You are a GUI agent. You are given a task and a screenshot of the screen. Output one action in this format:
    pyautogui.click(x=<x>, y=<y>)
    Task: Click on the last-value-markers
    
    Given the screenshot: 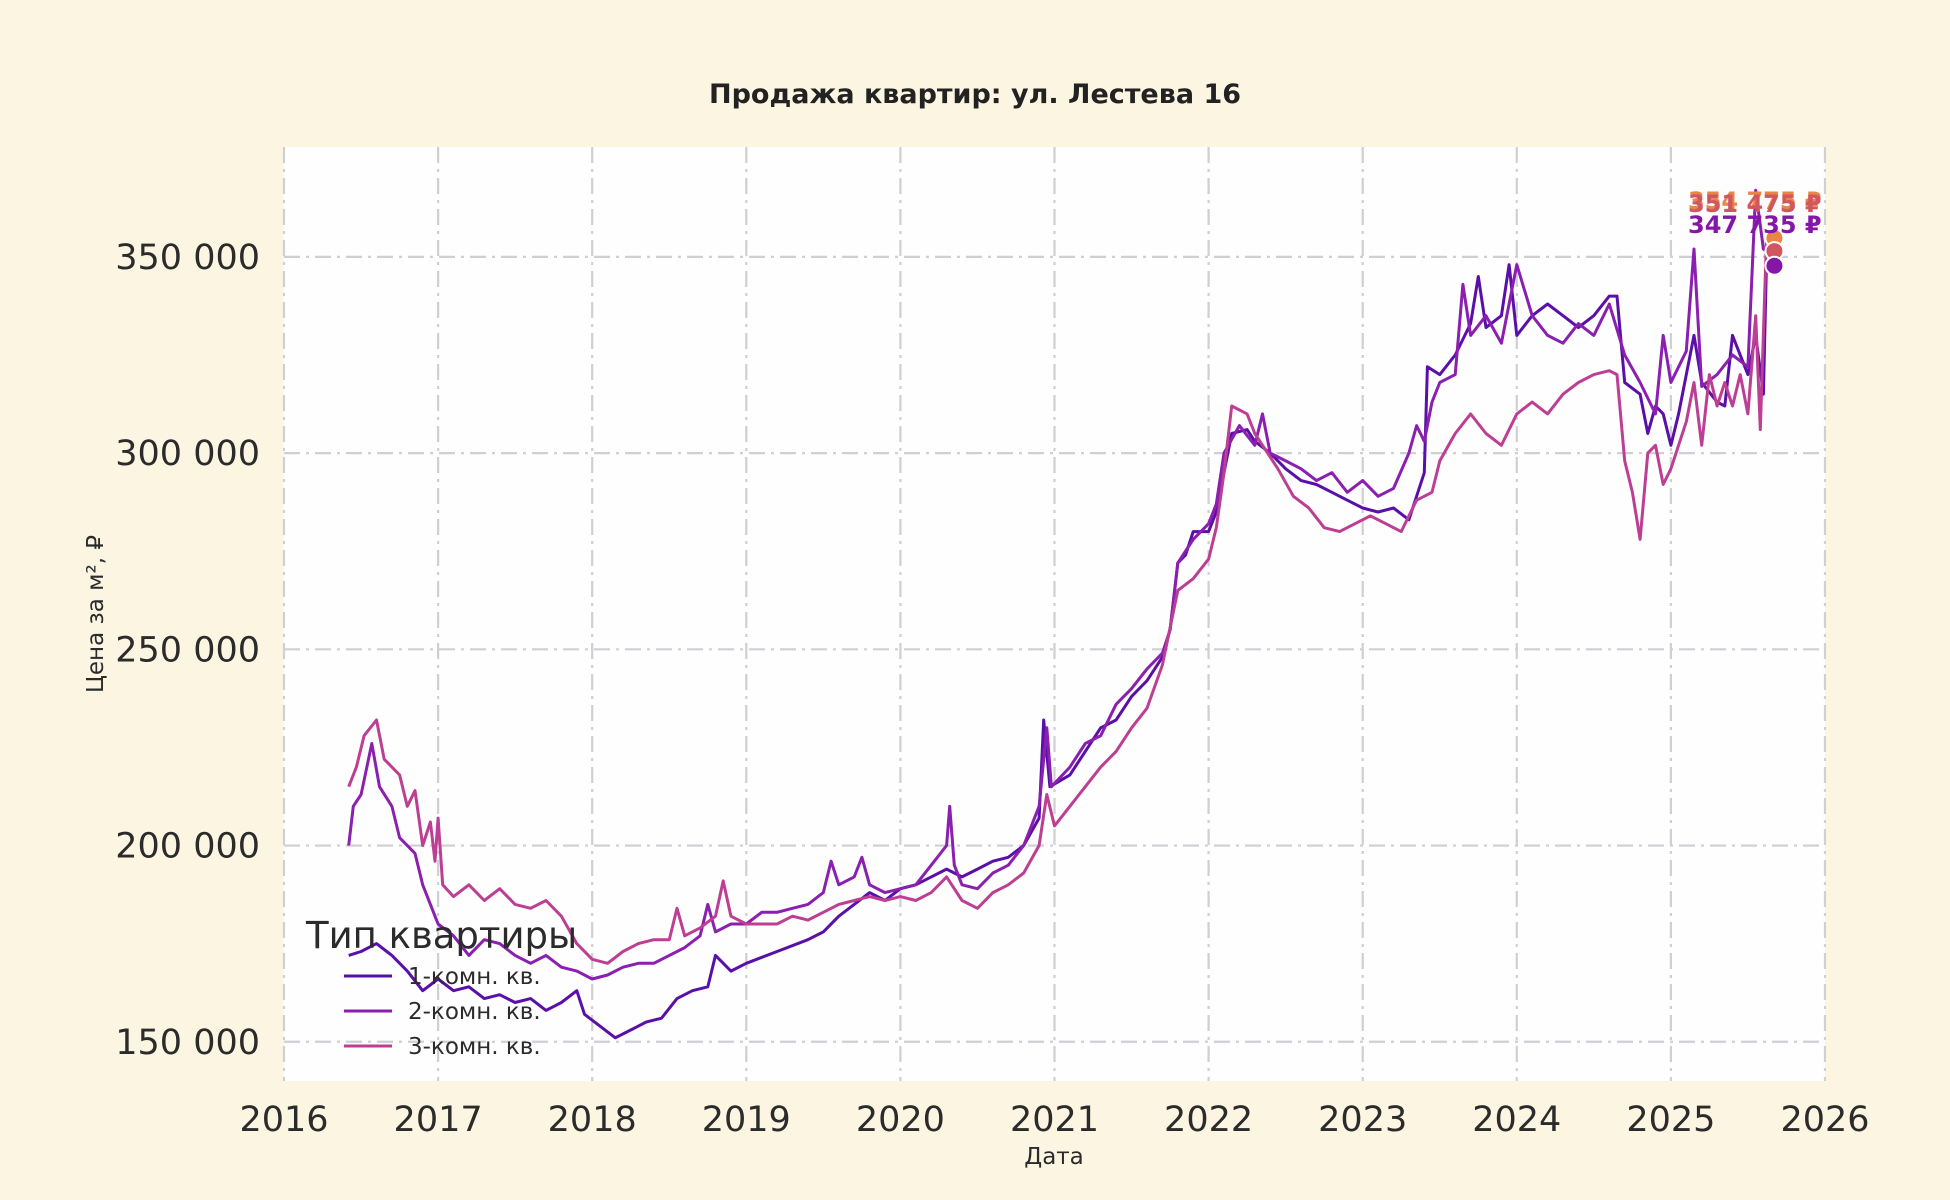 What is the action you would take?
    pyautogui.click(x=1774, y=252)
    